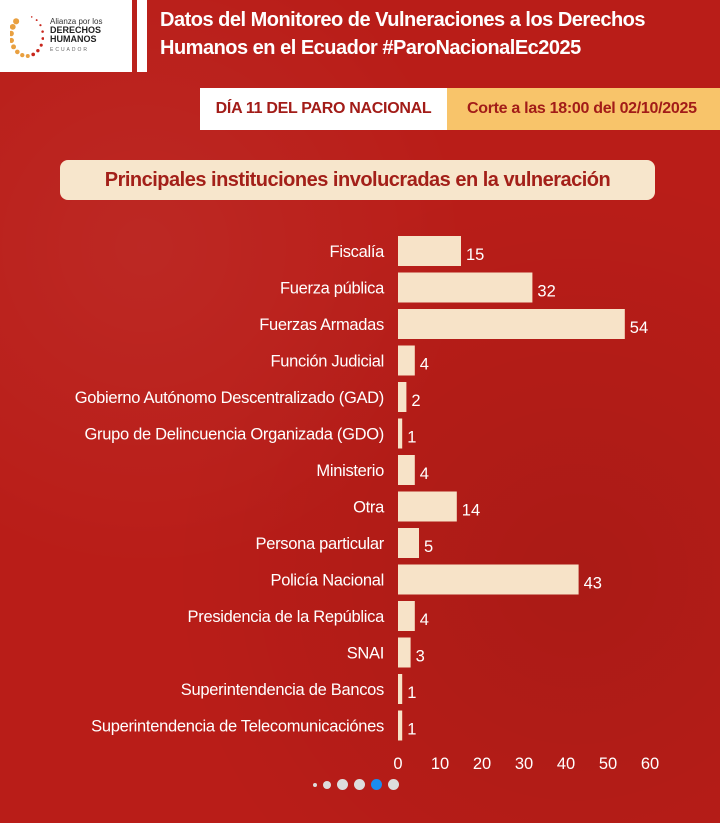 The image size is (720, 823). What do you see at coordinates (397, 764) in the screenshot?
I see `x-tick-label: 0` at bounding box center [397, 764].